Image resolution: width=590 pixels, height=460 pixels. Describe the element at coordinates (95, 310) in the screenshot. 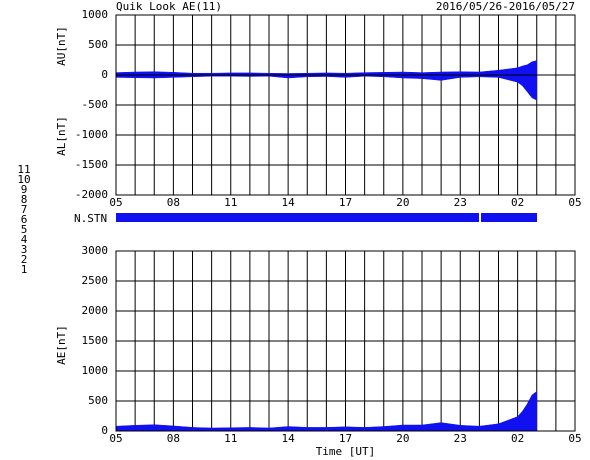

I see `y-tick-label: 2000` at that location.